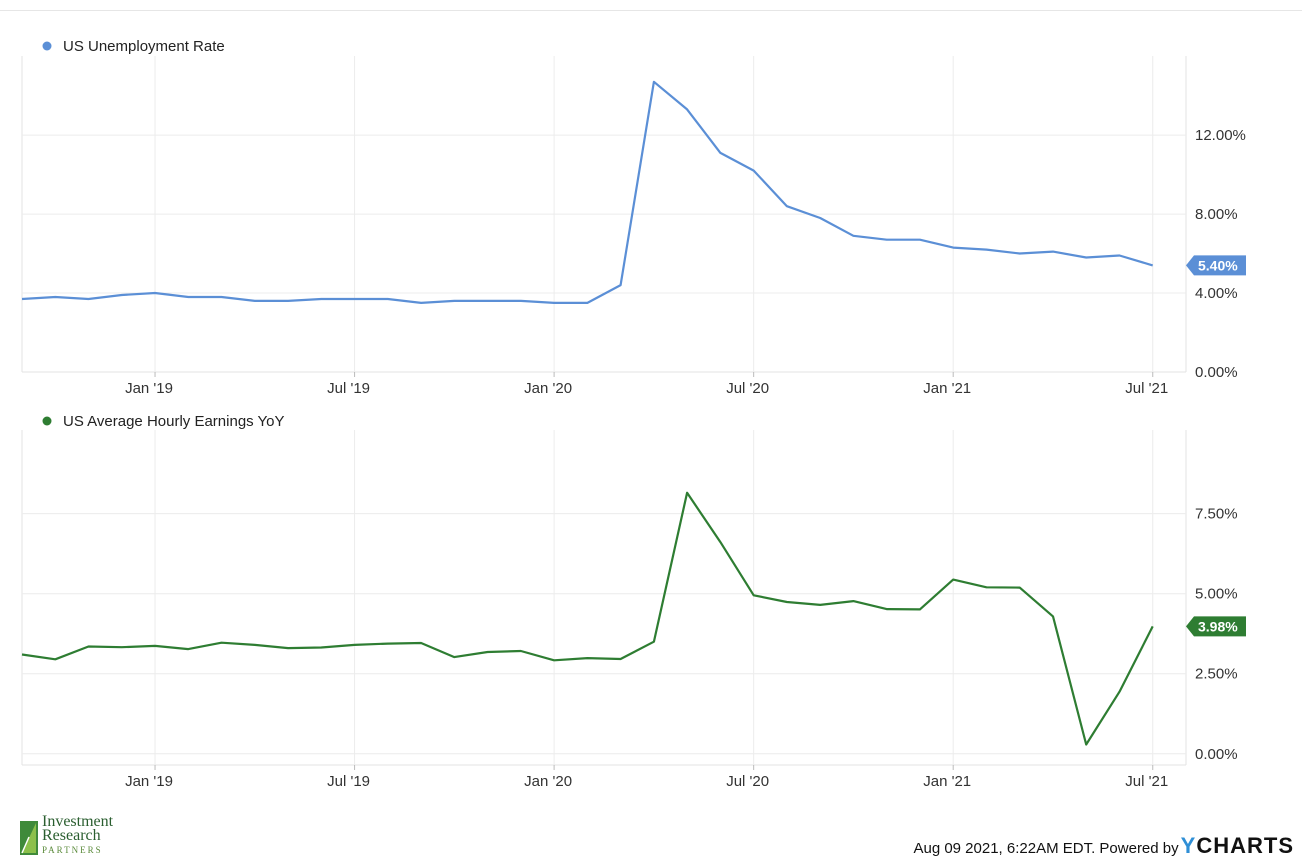 This screenshot has height=862, width=1302. I want to click on legend-marker-earnings, so click(47, 421).